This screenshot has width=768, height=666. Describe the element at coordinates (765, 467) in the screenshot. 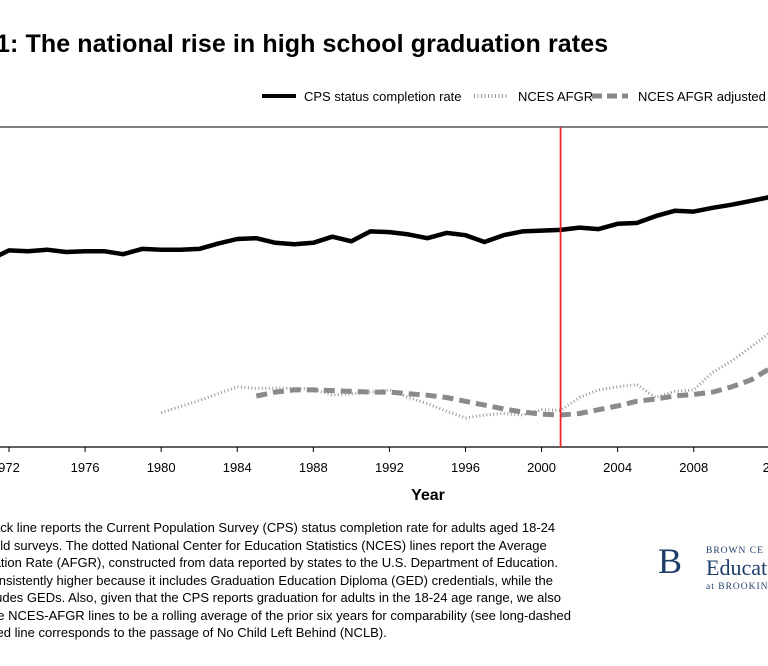

I see `x-tick-label: 20` at that location.